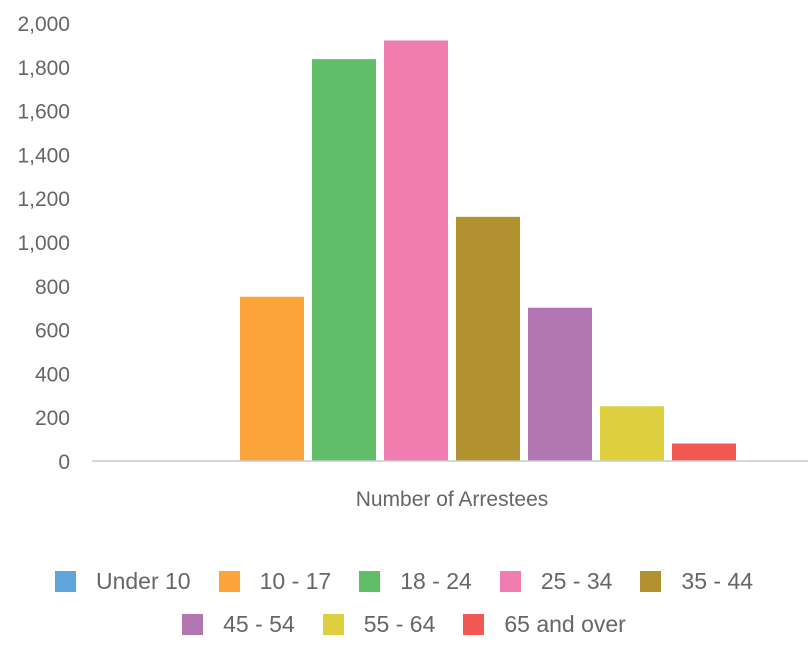  Describe the element at coordinates (43, 199) in the screenshot. I see `y-tick-label: 1,200` at that location.